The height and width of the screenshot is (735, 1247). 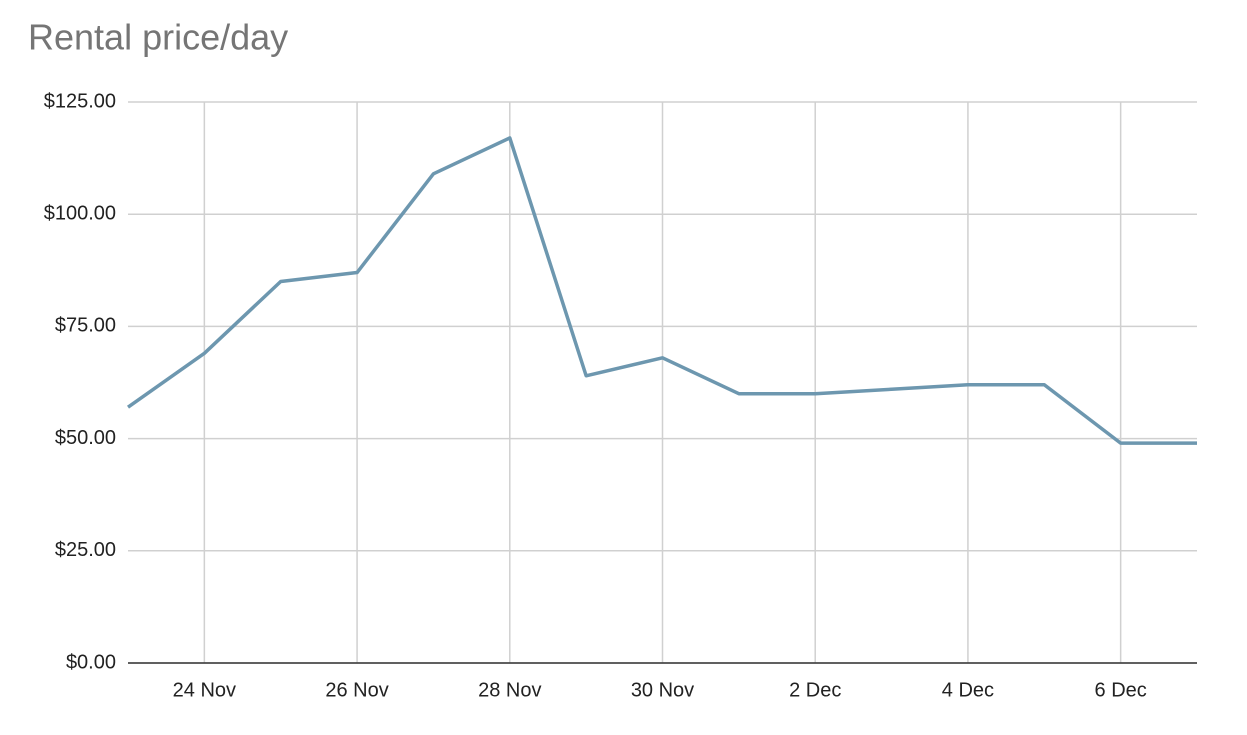 What do you see at coordinates (80, 101) in the screenshot?
I see `y-tick-label: $125.00` at bounding box center [80, 101].